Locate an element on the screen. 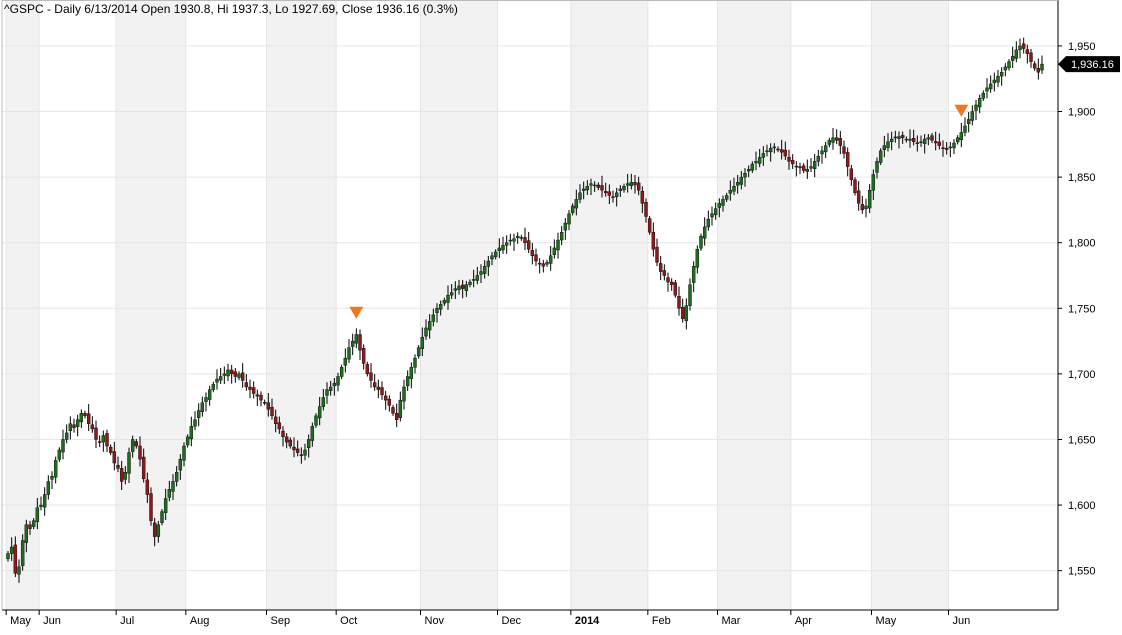 This screenshot has width=1122, height=635. x-tick-label: Apr is located at coordinates (803, 621).